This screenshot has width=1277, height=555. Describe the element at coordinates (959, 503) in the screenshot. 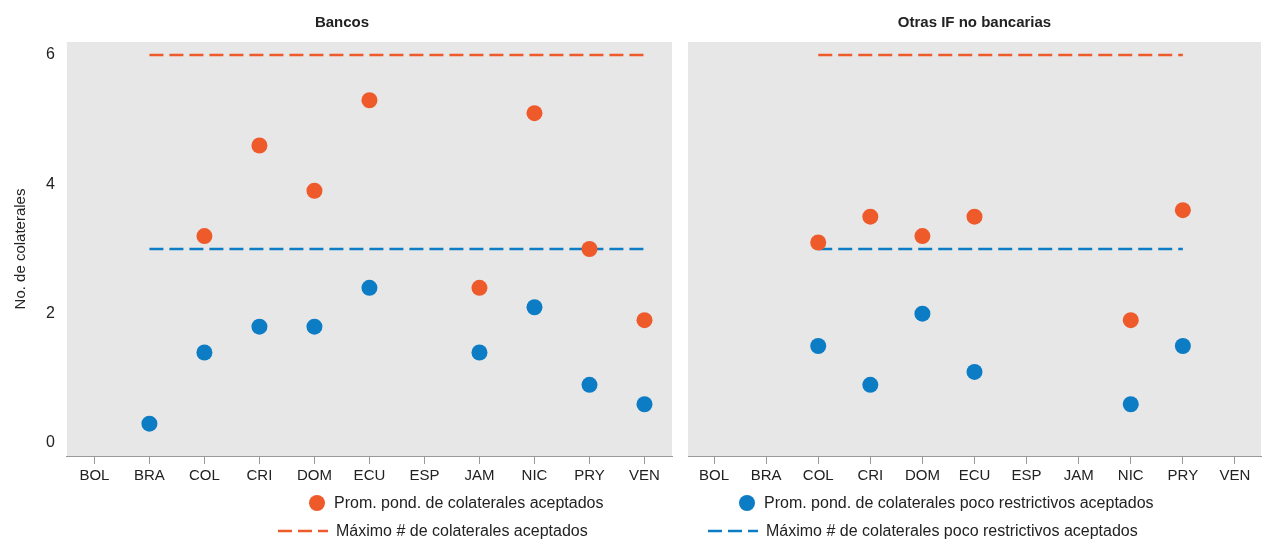

I see `legend-label: Prom. pond. de colaterales poco restrictivos aceptados` at that location.